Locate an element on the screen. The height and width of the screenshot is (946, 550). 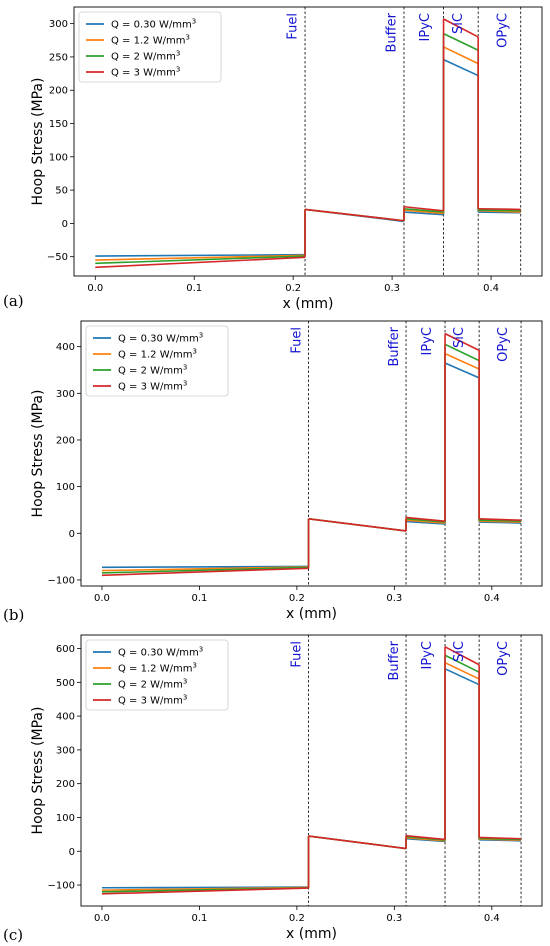
x-tick-label: 0.1 is located at coordinates (199, 918).